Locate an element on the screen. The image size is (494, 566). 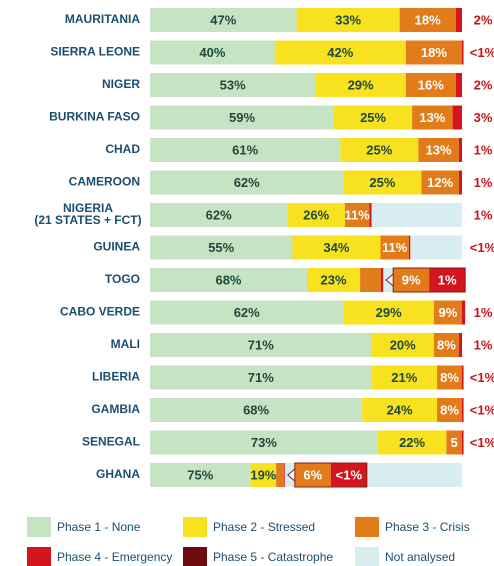
segment-label: 16% is located at coordinates (431, 84).